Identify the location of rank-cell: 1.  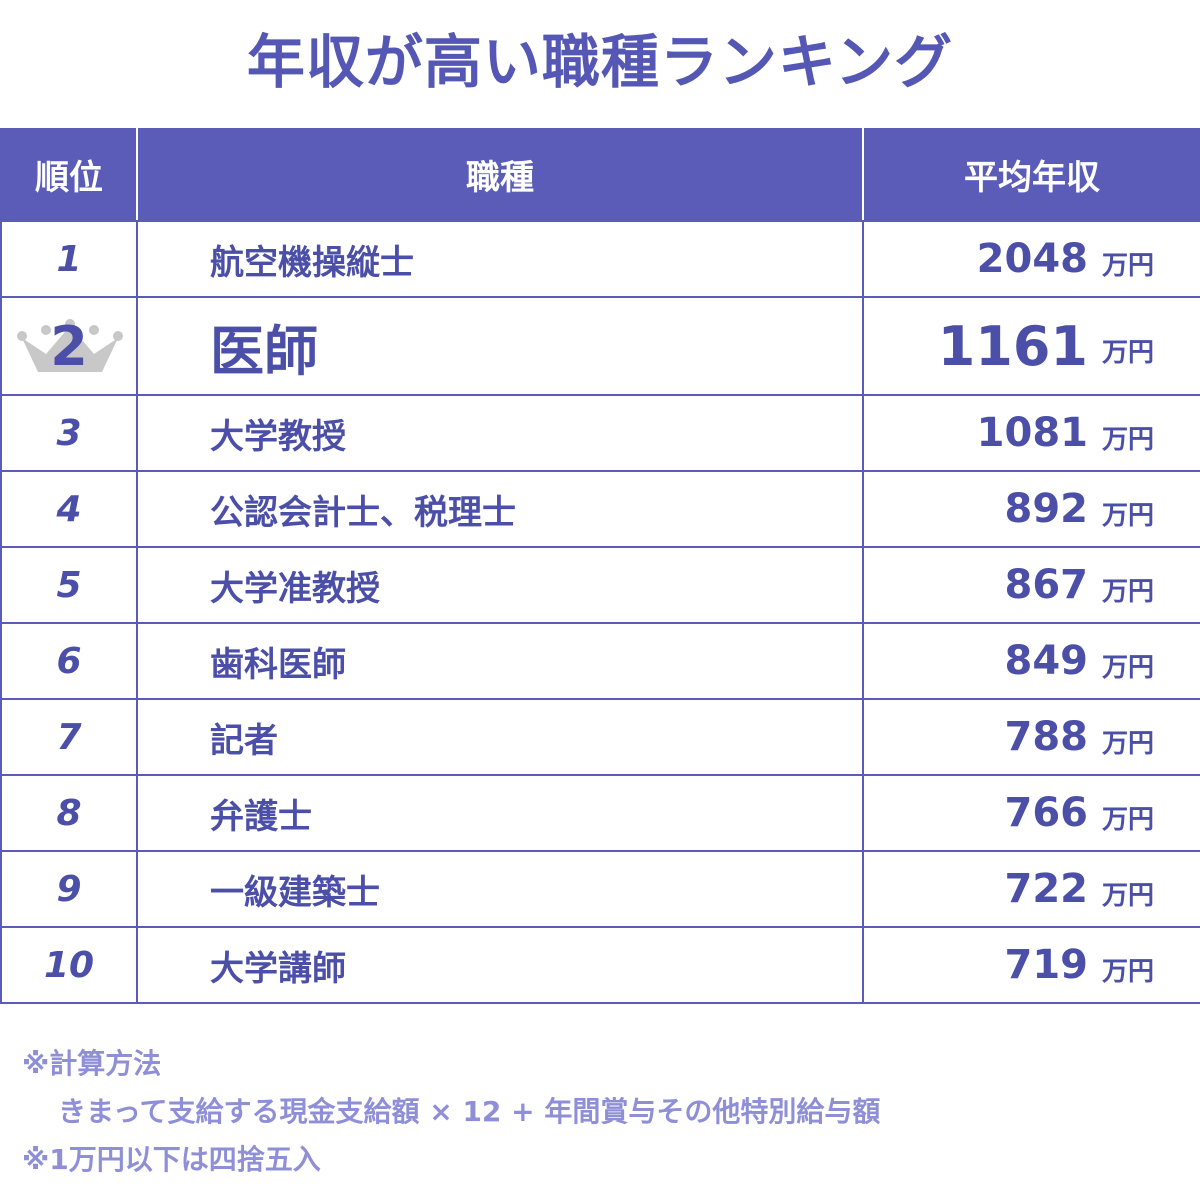
(70, 259).